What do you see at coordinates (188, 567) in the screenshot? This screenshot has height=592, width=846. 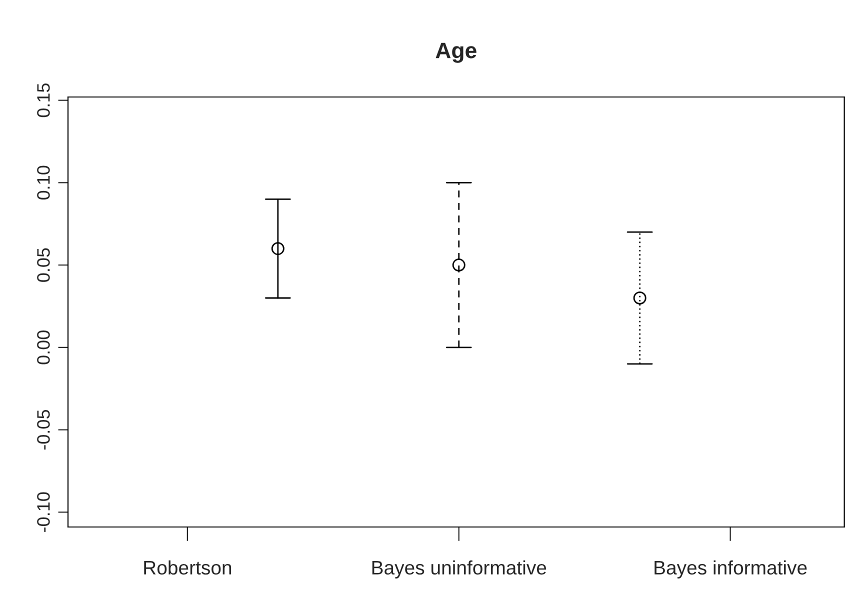 I see `x-tick-label: Robertson` at bounding box center [188, 567].